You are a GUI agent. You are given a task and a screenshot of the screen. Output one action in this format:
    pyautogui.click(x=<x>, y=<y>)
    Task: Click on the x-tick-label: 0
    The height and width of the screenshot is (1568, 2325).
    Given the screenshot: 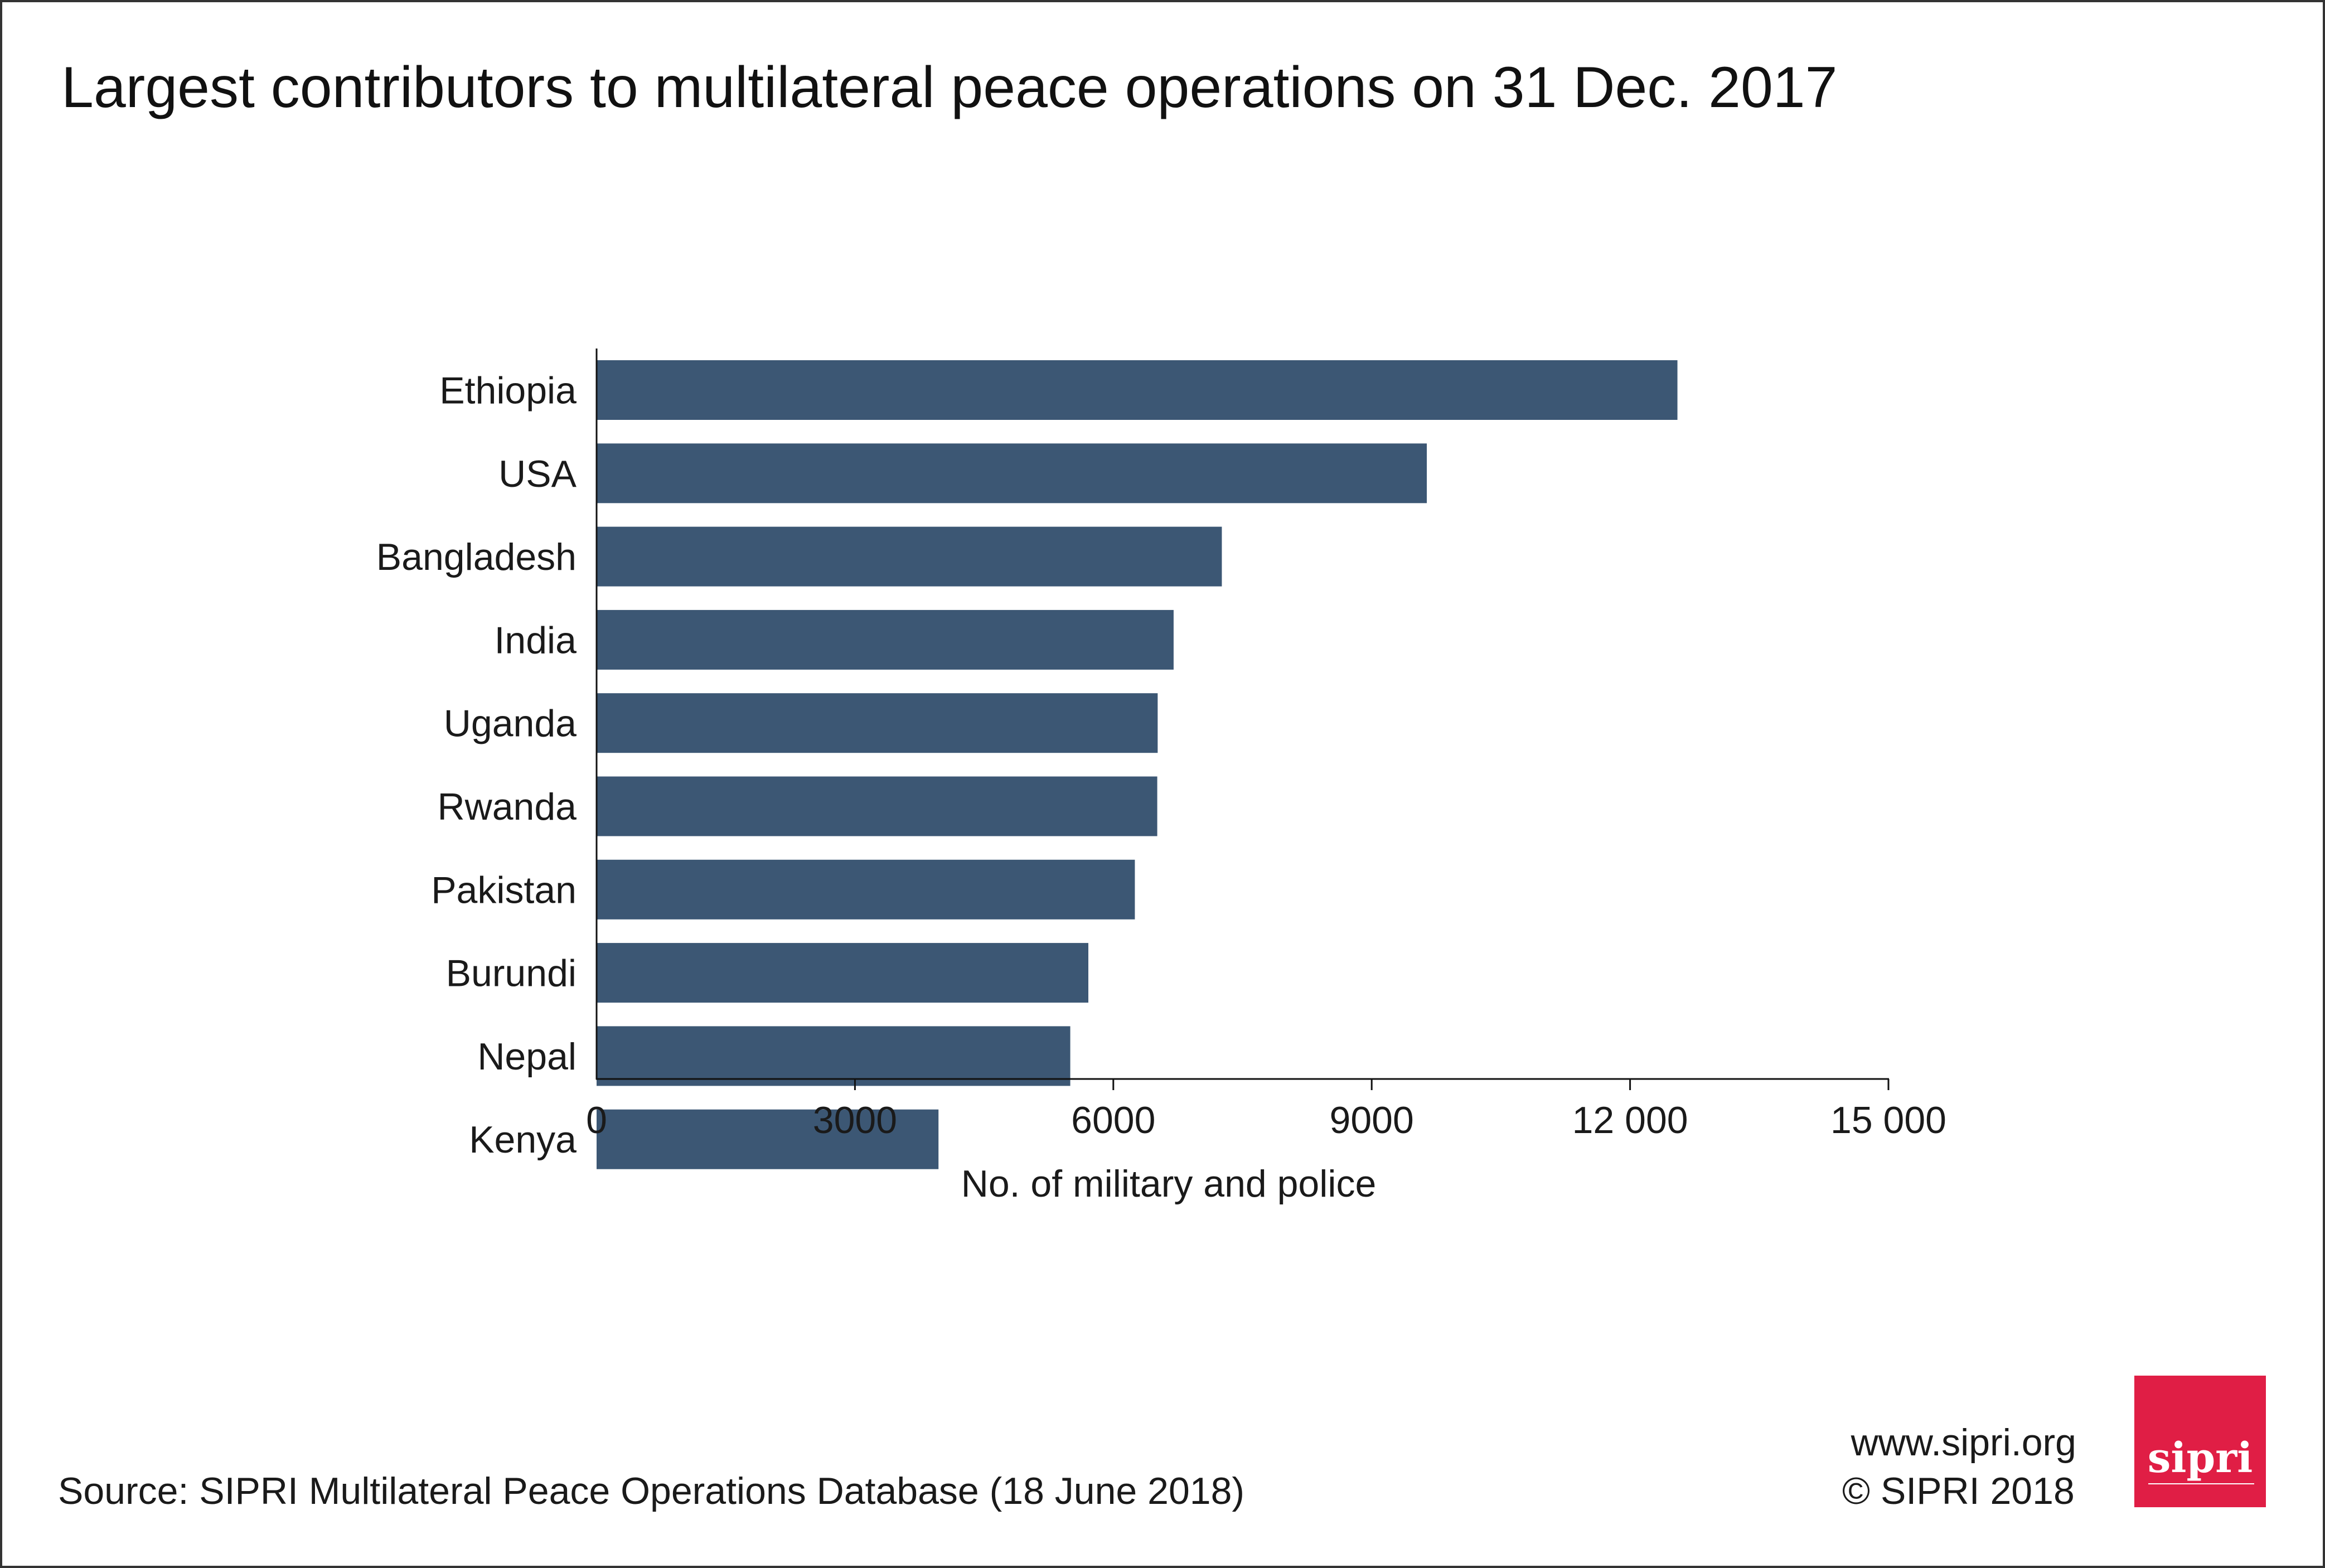 What is the action you would take?
    pyautogui.click(x=596, y=1120)
    